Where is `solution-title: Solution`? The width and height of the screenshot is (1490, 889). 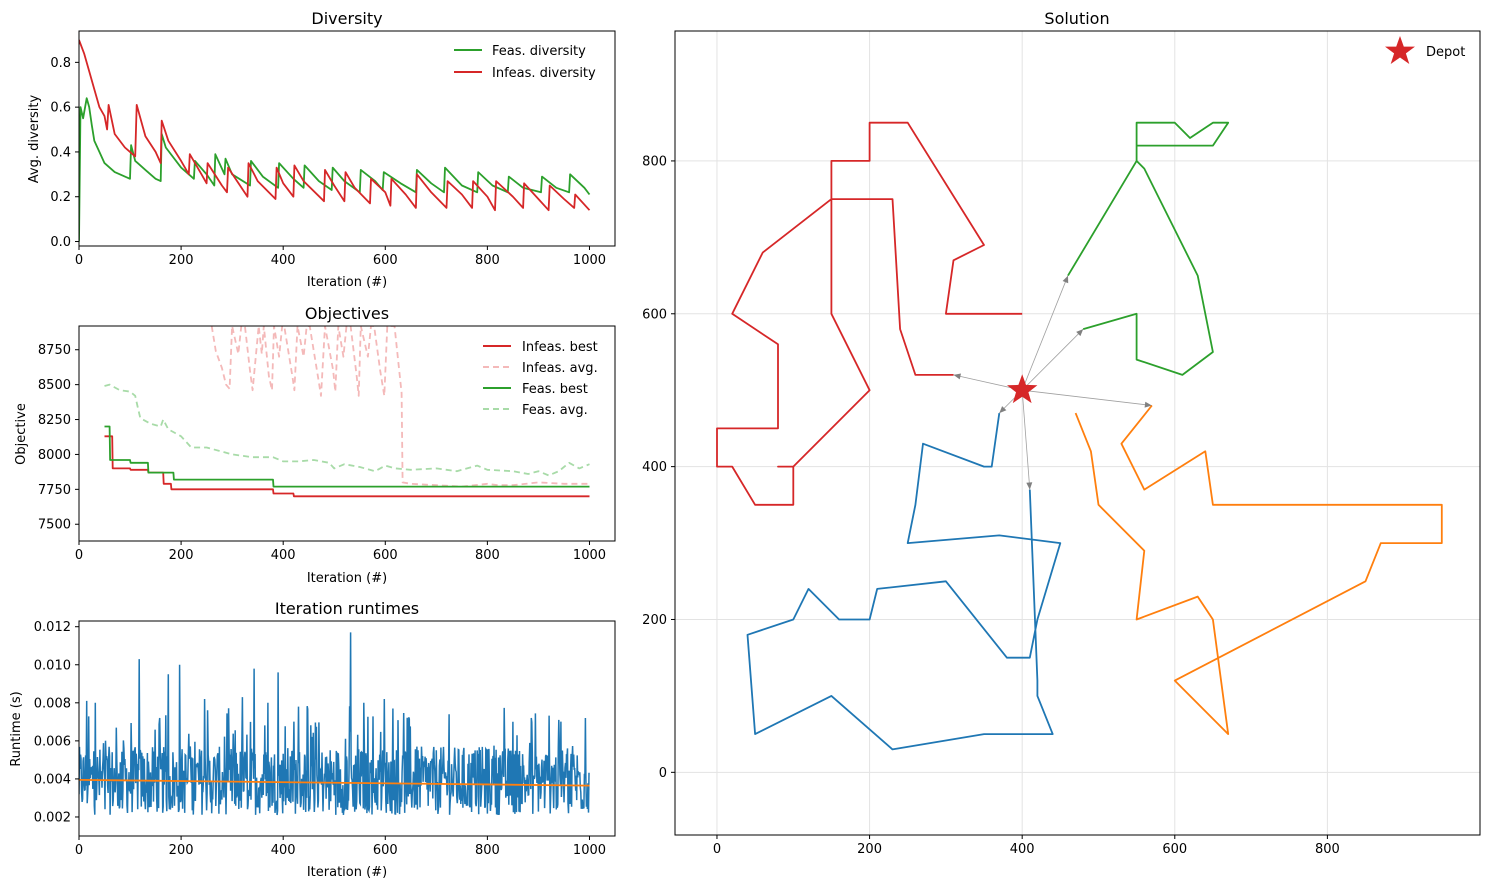
solution-title: Solution is located at coordinates (1076, 18).